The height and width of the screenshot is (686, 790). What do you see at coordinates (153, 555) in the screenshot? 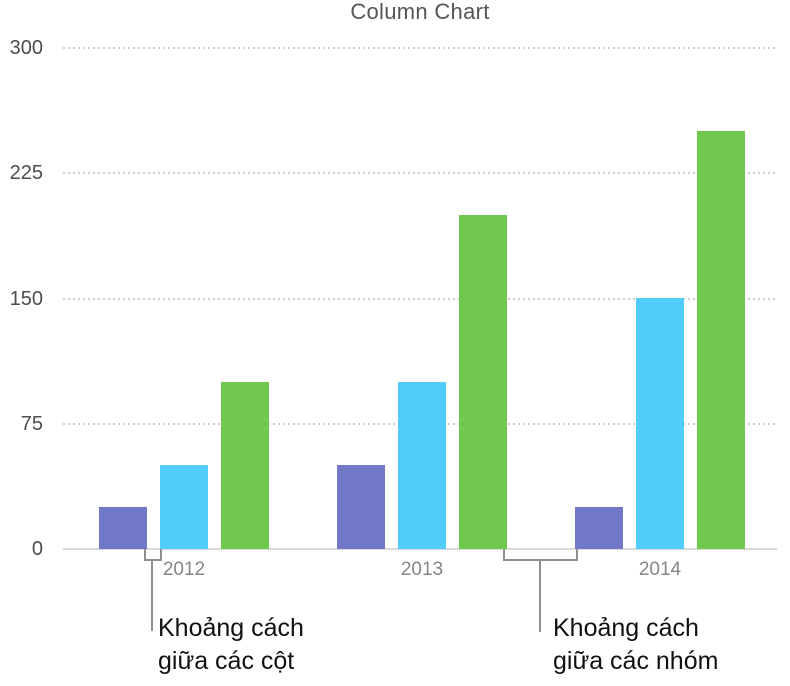
I see `column-gap-bracket` at bounding box center [153, 555].